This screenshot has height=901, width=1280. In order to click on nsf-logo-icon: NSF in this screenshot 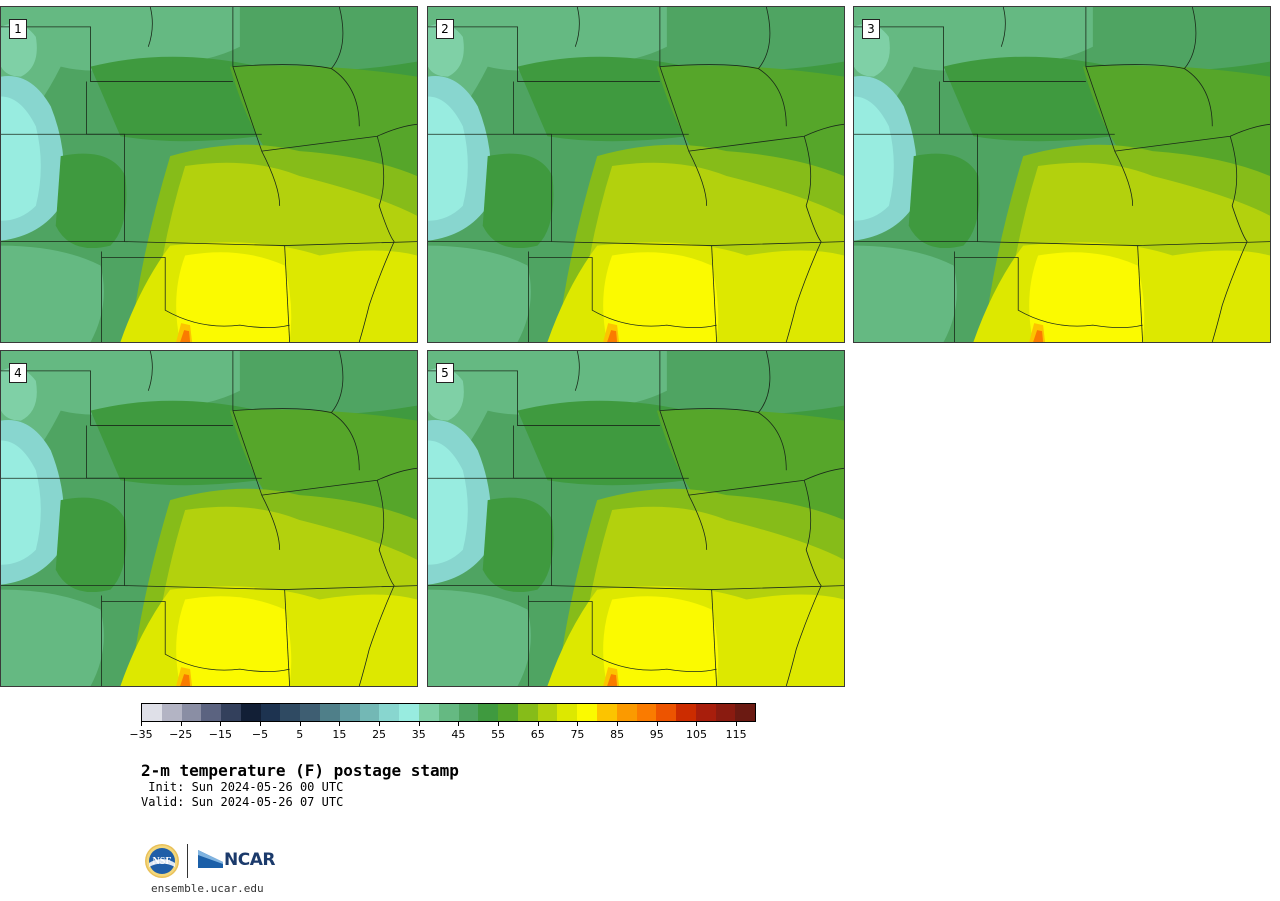, I will do `click(162, 861)`.